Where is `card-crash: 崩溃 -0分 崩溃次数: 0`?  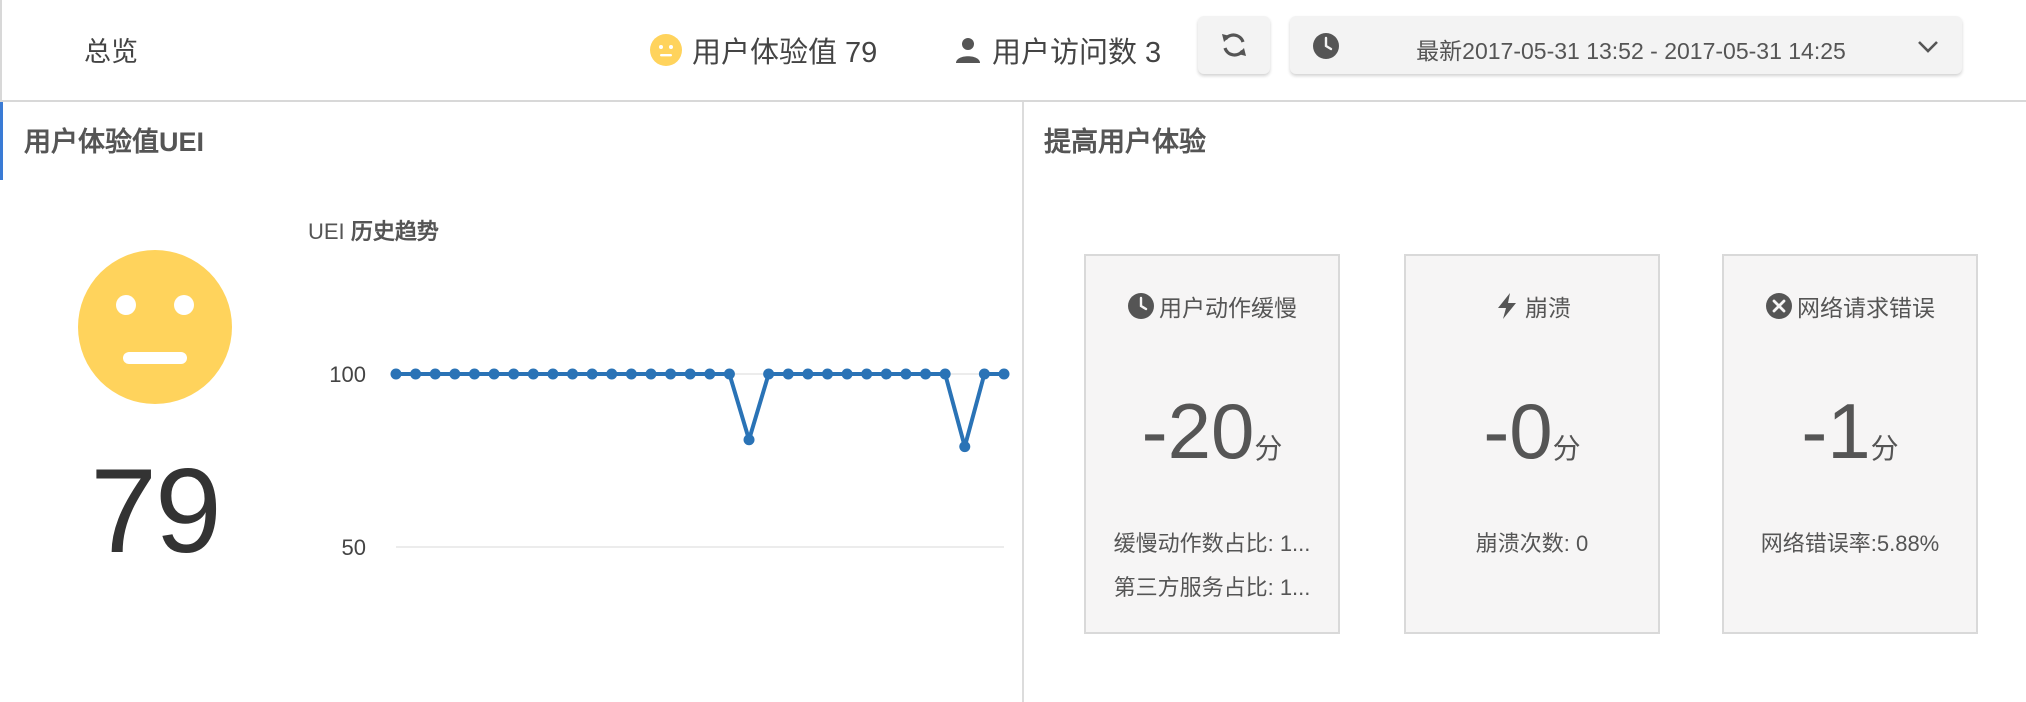
card-crash: 崩溃 -0分 崩溃次数: 0 is located at coordinates (1532, 444).